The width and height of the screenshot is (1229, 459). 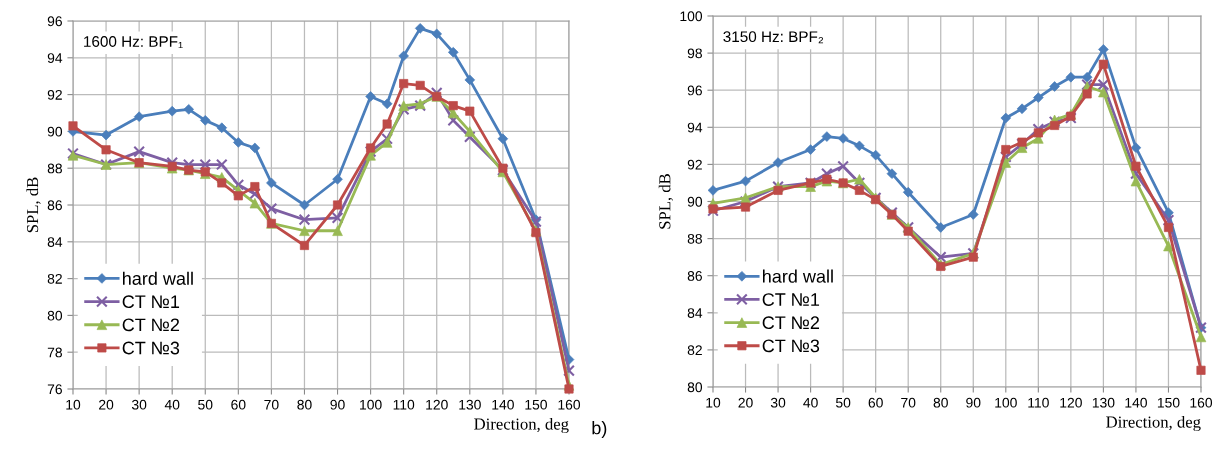 I want to click on y-tick-label: 100, so click(x=691, y=16).